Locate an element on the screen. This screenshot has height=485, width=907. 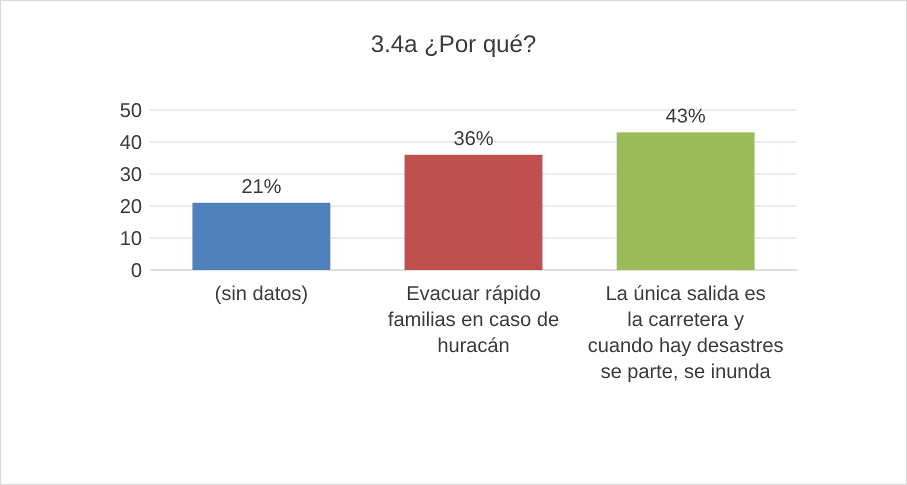
data-label: 43% is located at coordinates (686, 116).